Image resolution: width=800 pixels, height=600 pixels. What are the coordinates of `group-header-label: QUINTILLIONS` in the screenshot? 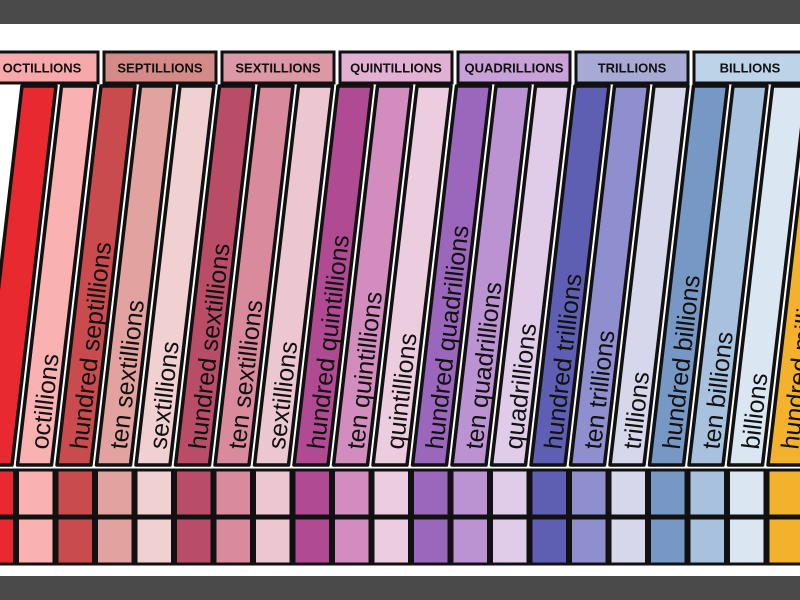 It's located at (396, 68).